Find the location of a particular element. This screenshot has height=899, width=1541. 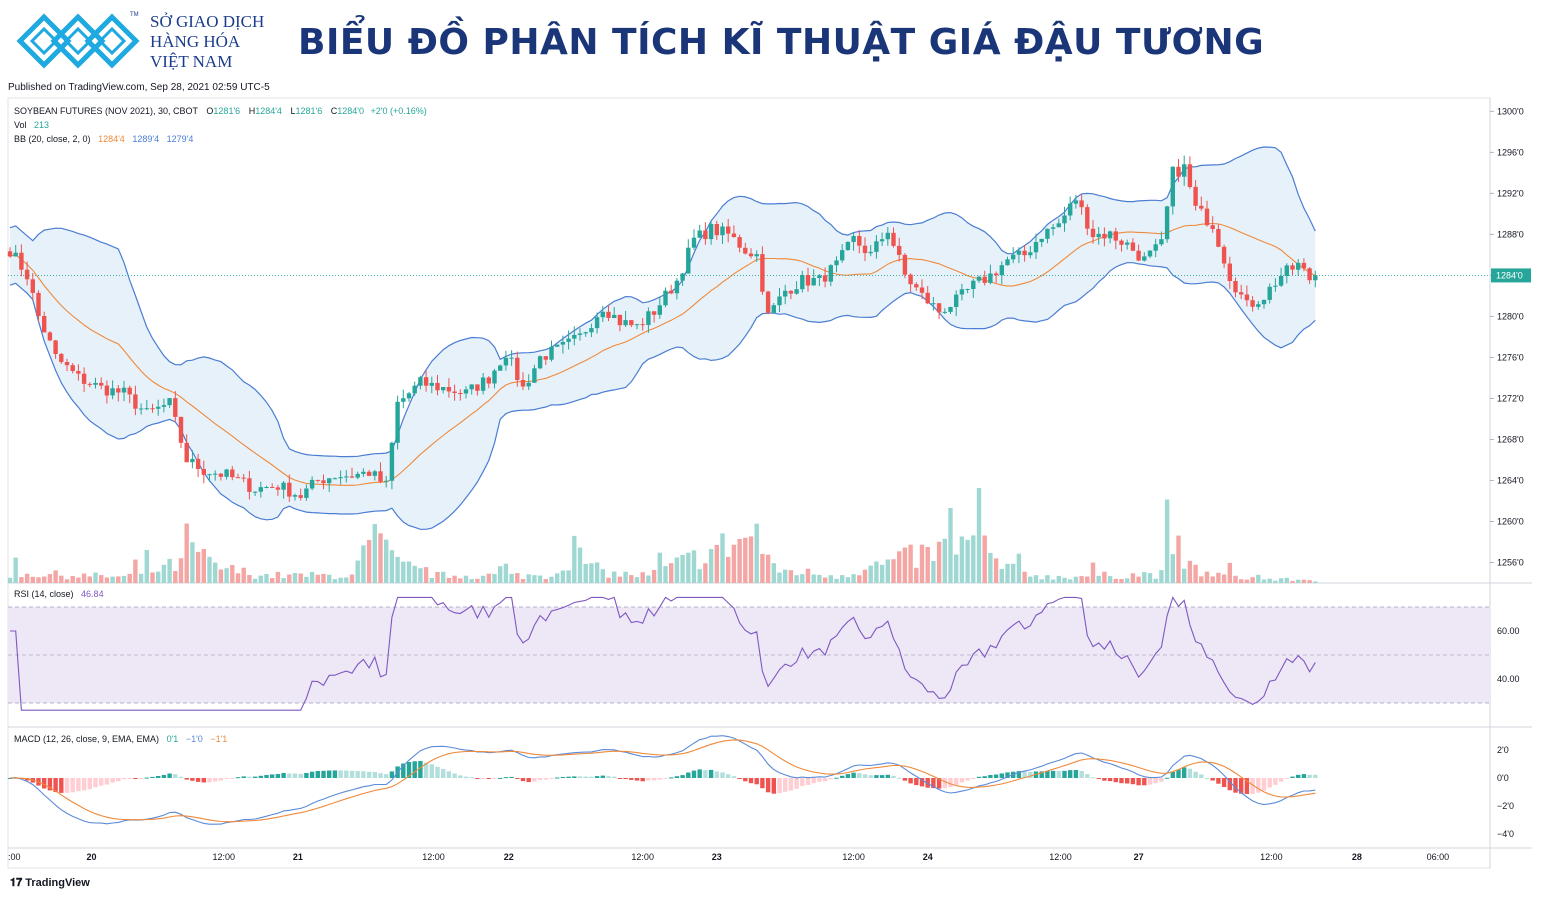

macd-line is located at coordinates (662, 780).